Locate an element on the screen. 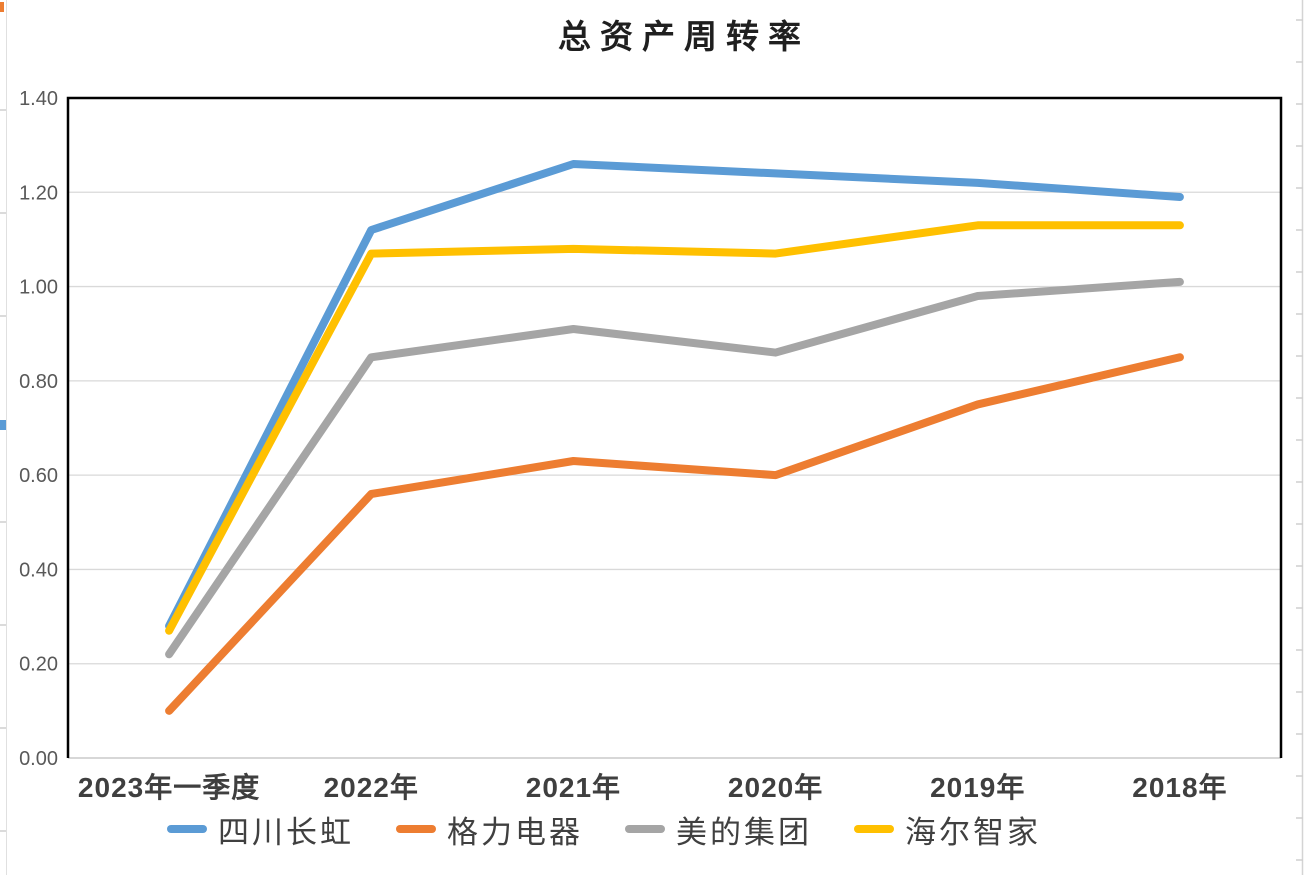  y-axis-tick-label: 0.00 is located at coordinates (38, 759).